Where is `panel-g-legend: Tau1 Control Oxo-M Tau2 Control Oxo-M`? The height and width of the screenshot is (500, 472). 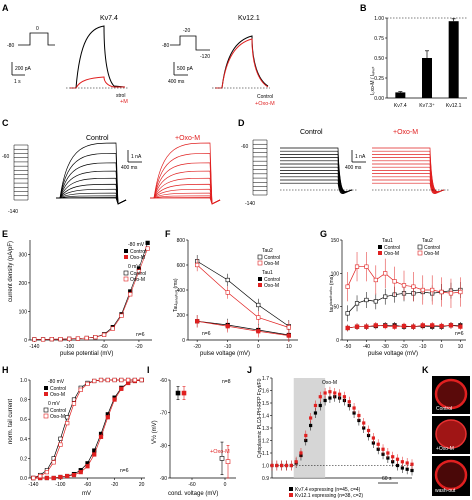 panel-g-legend: Tau1 Control Oxo-M Tau2 Control Oxo-M is located at coordinates (409, 247).